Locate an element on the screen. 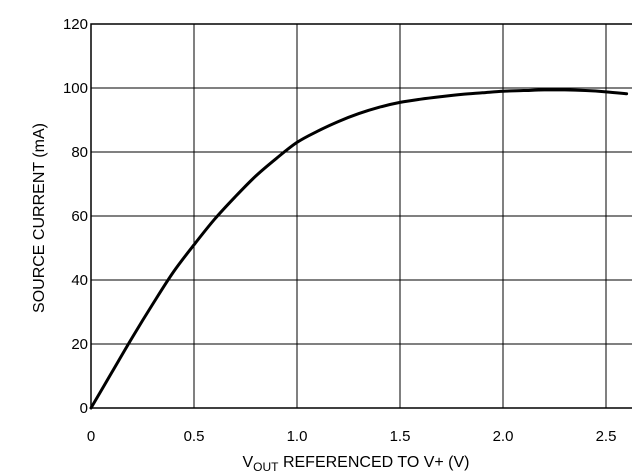 This screenshot has height=472, width=632. y-tick-label: 20 is located at coordinates (79, 344).